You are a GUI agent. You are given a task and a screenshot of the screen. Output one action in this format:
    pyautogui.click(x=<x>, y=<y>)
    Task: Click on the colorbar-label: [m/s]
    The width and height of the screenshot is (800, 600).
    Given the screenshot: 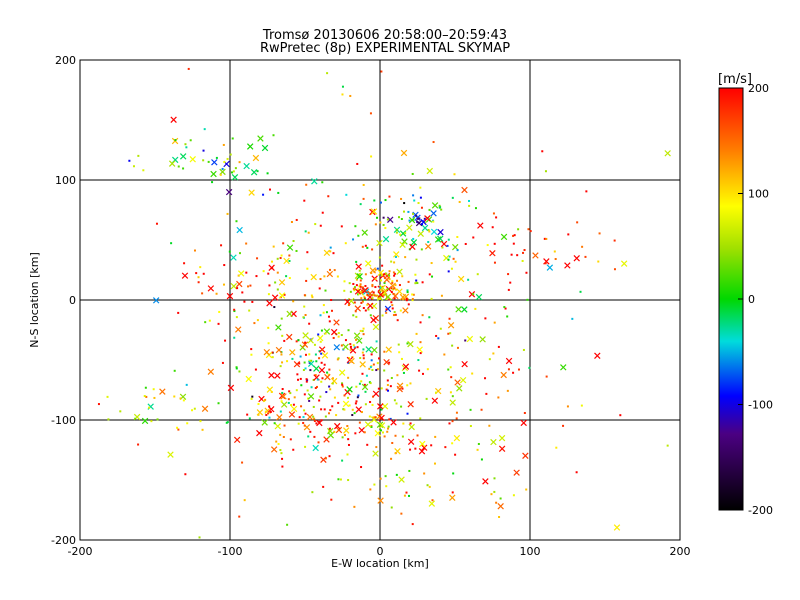 What is the action you would take?
    pyautogui.click(x=735, y=79)
    